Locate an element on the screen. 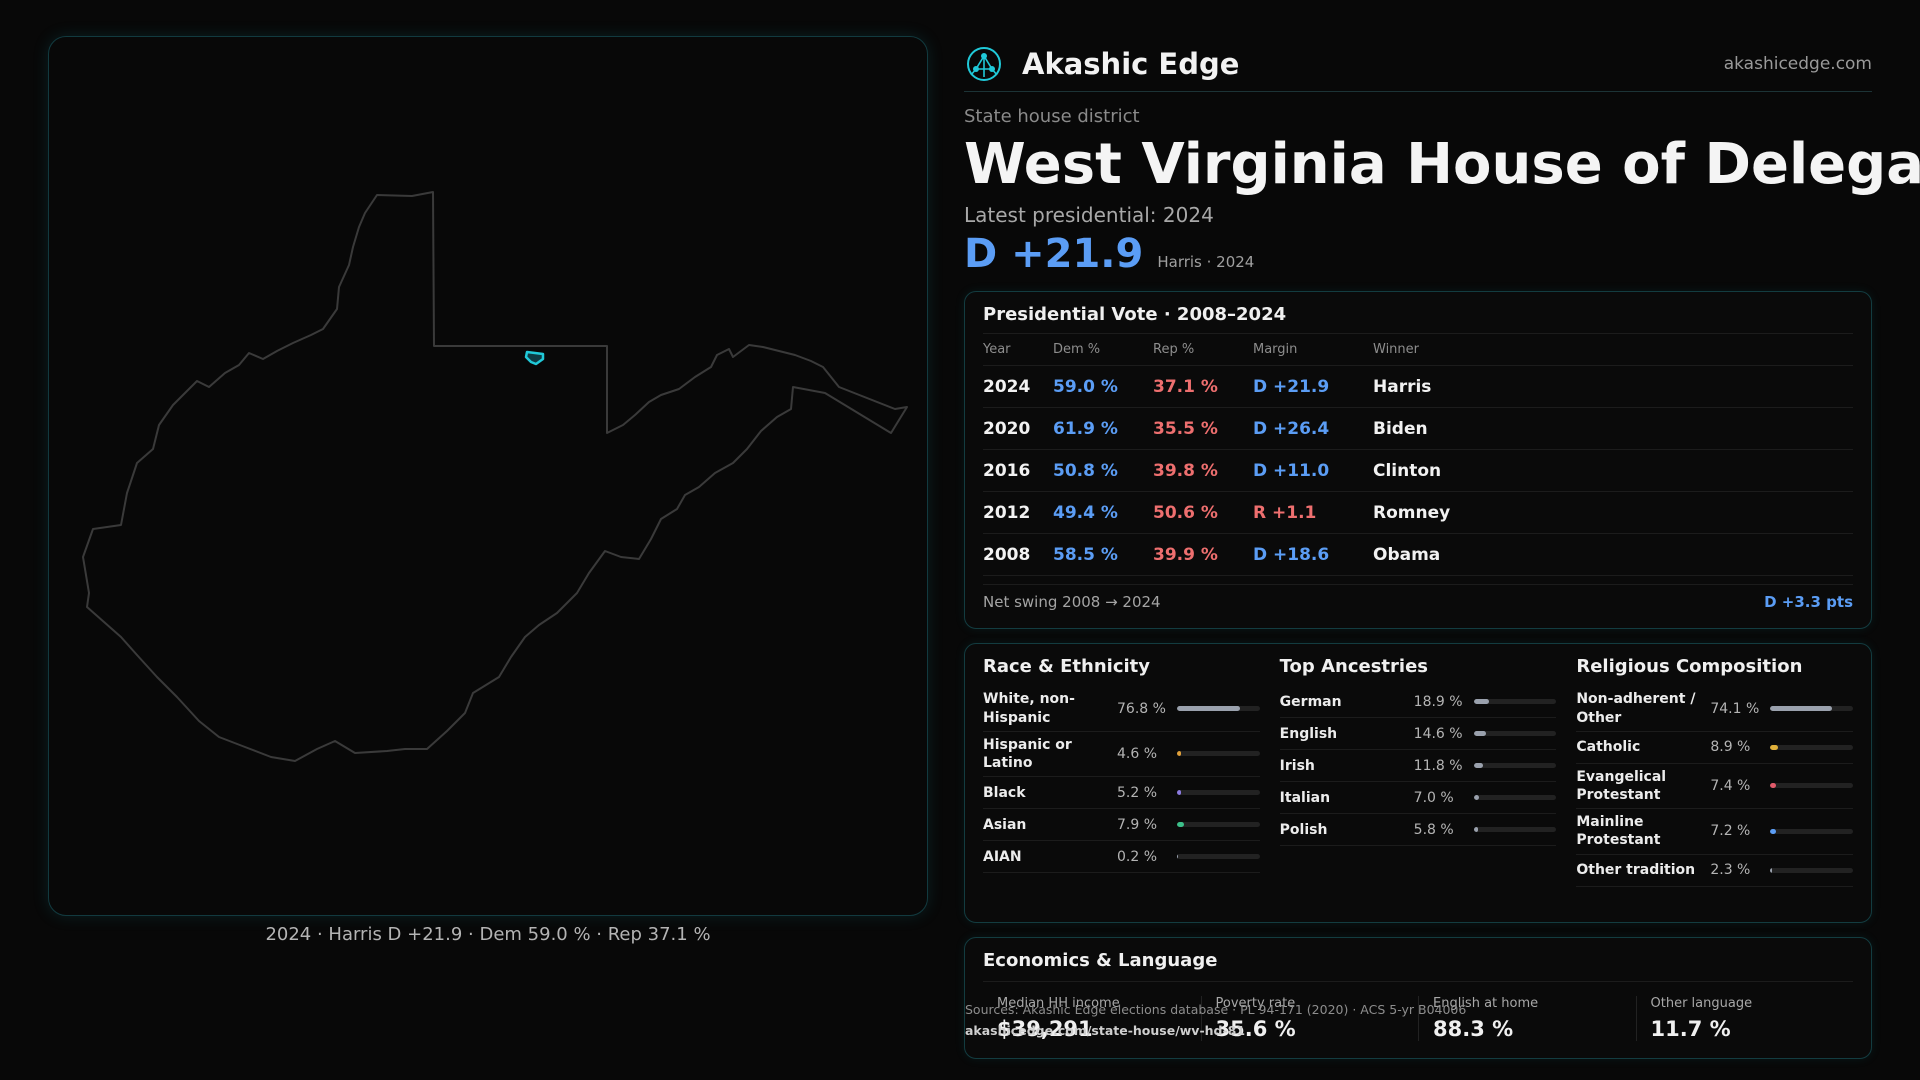 This screenshot has height=1080, width=1920. religion-section-title: Religious Composition is located at coordinates (1689, 667).